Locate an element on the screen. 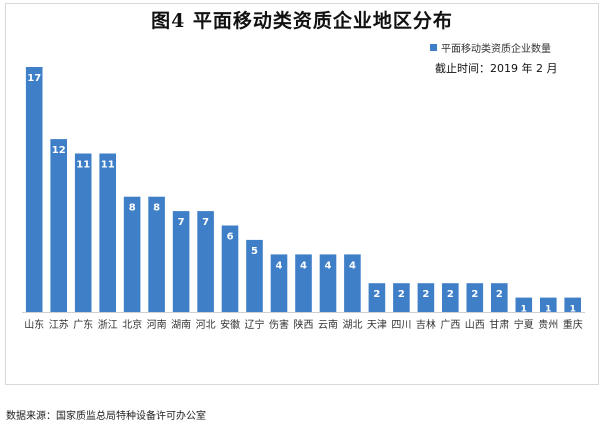 The width and height of the screenshot is (604, 426). category-label-湖北: 湖北 is located at coordinates (353, 325).